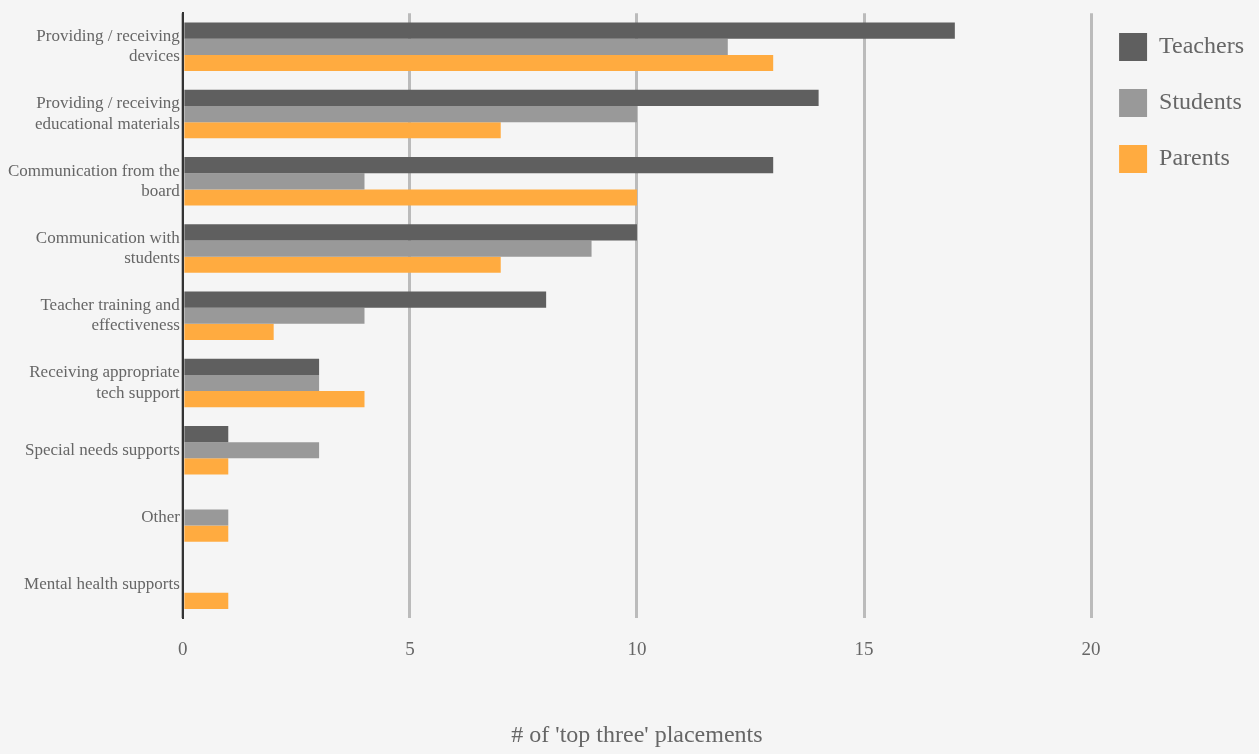  Describe the element at coordinates (108, 247) in the screenshot. I see `y-tick-label: Communication with students` at that location.